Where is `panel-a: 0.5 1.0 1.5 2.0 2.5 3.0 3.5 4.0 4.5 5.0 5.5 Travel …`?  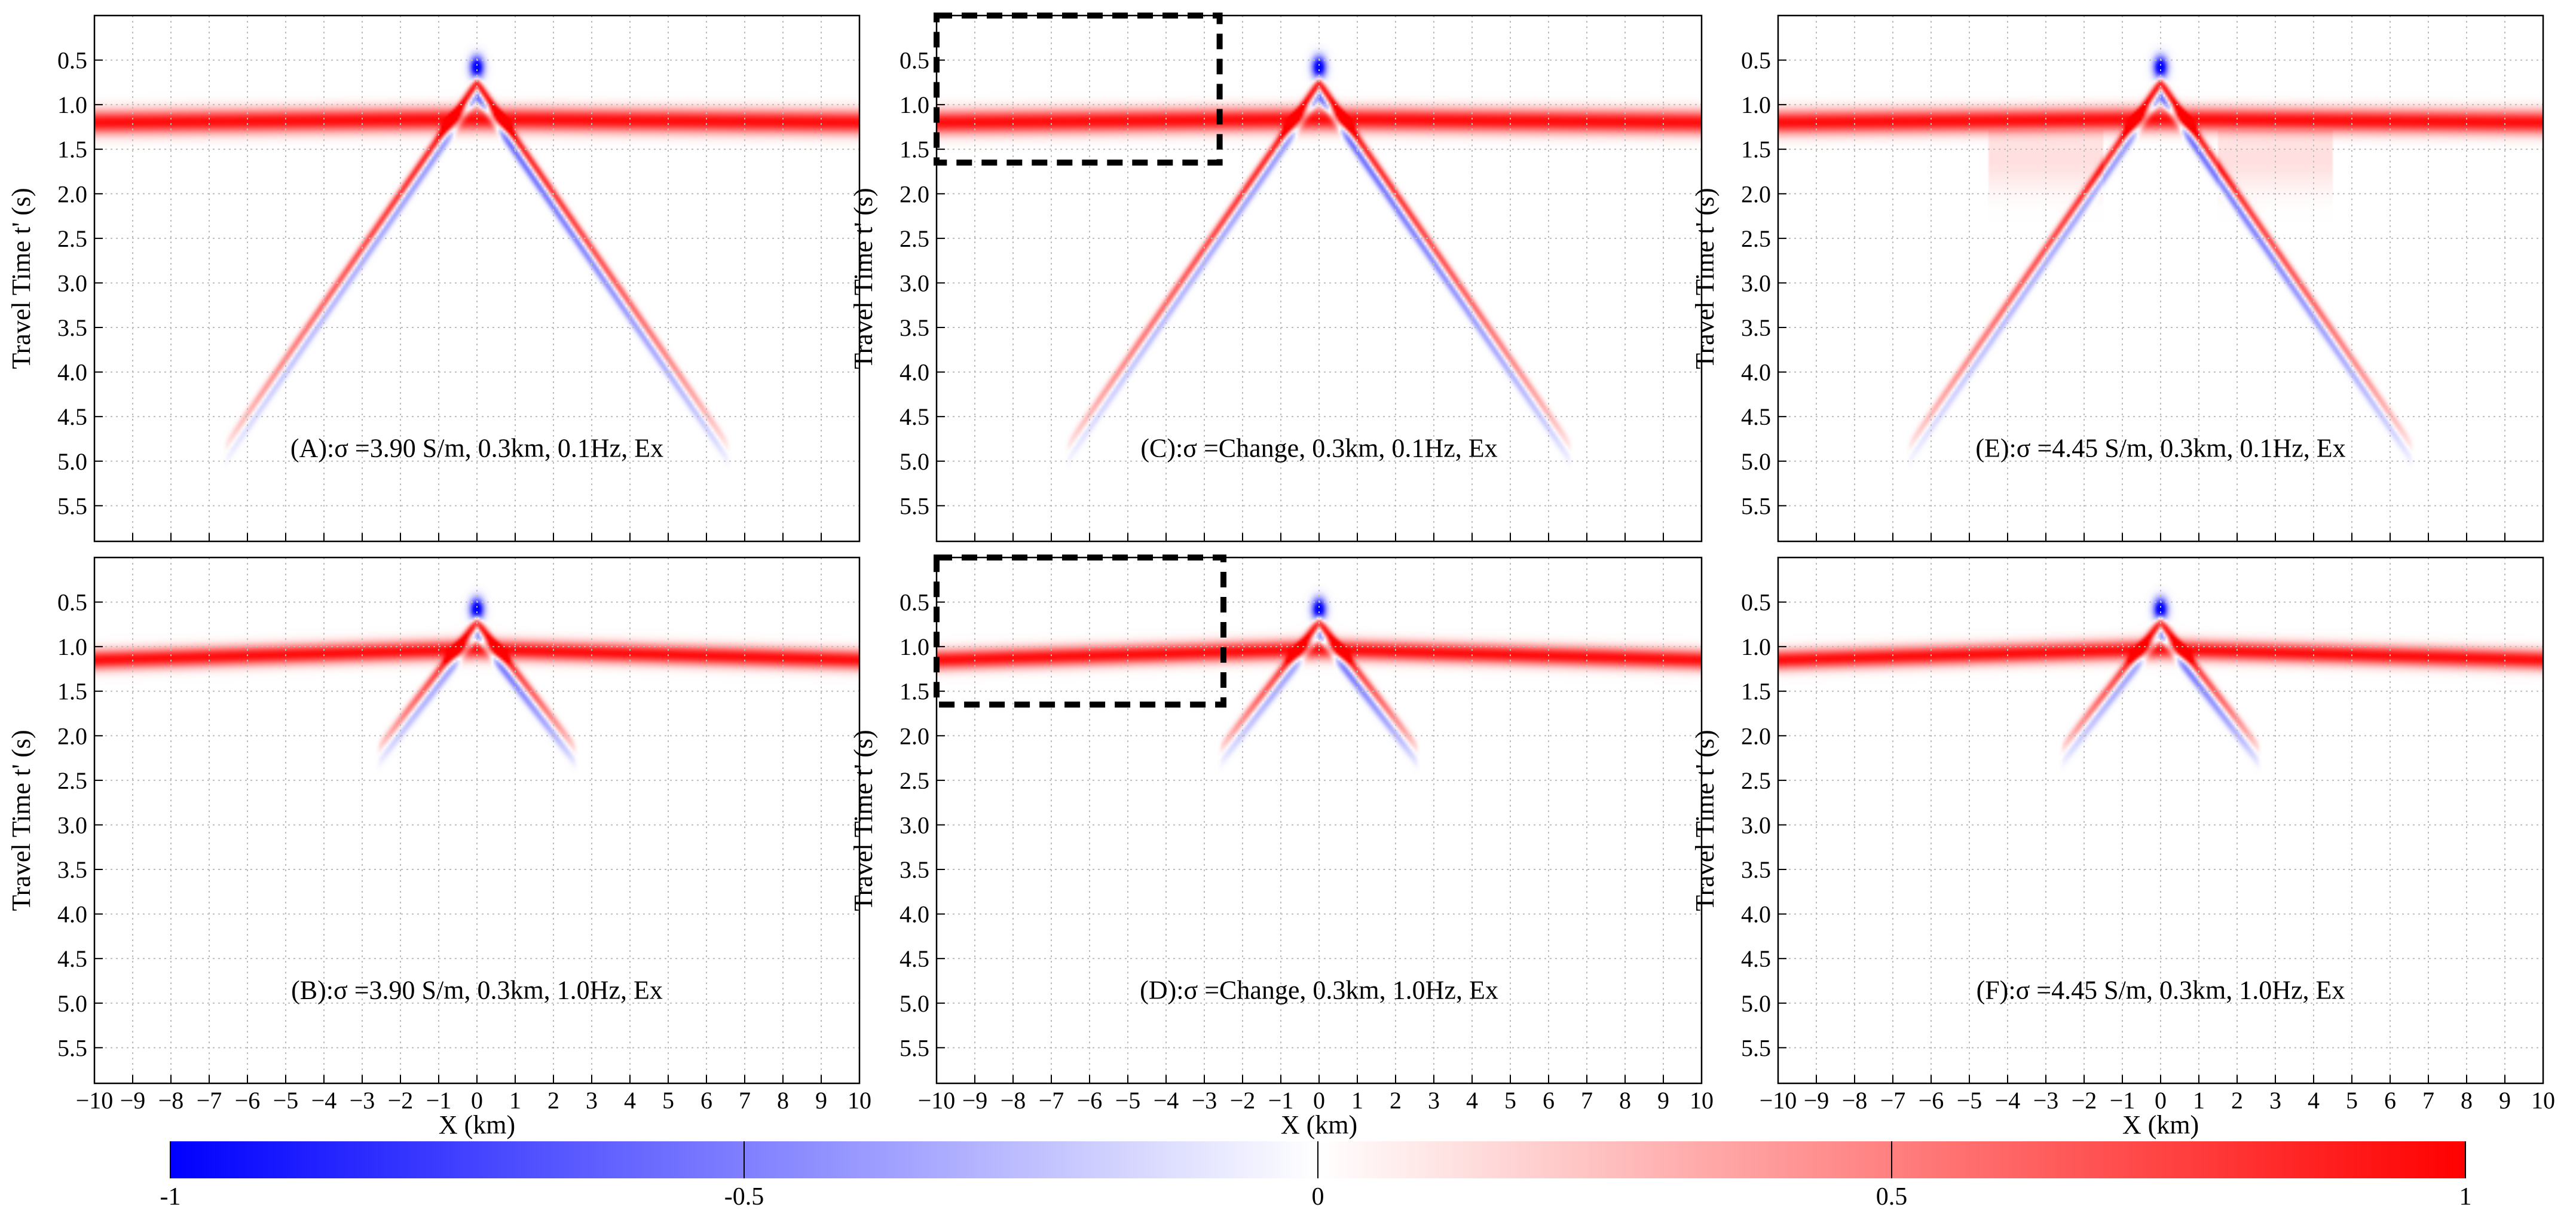
panel-a: 0.5 1.0 1.5 2.0 2.5 3.0 3.5 4.0 4.5 5.0 5.5 Travel … is located at coordinates (434, 278).